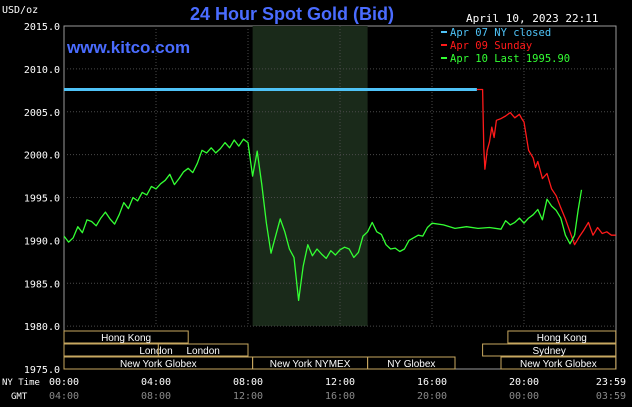  What do you see at coordinates (524, 396) in the screenshot?
I see `x-tick-label-gmt: 00:00` at bounding box center [524, 396].